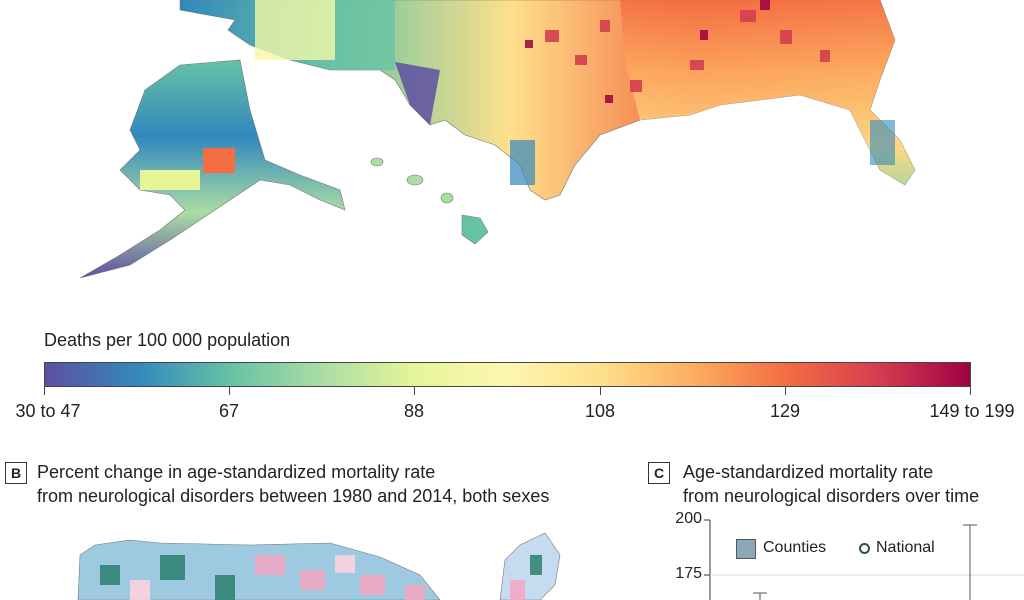 This screenshot has height=600, width=1024. I want to click on scale-label: 149 to 199, so click(972, 411).